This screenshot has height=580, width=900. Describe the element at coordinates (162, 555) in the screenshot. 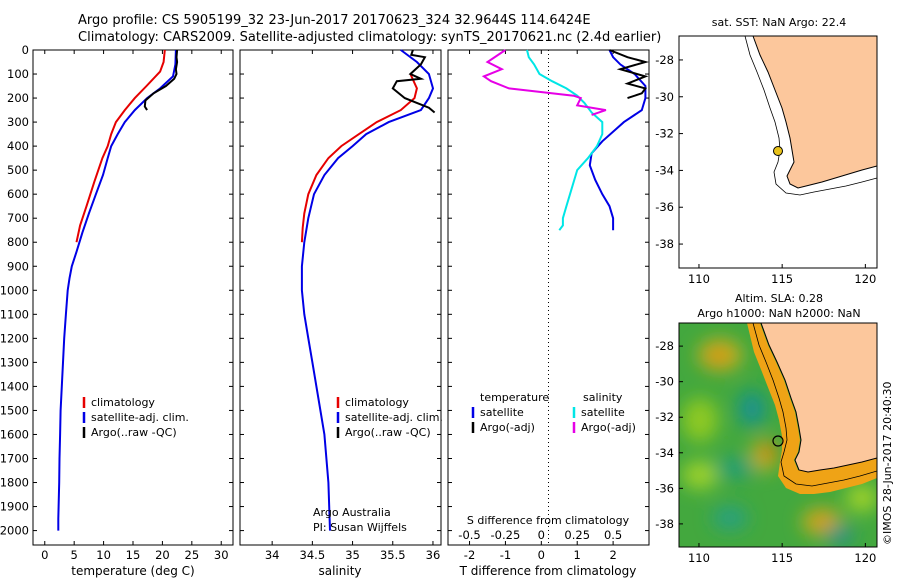

I see `x-tick-label: 20` at that location.